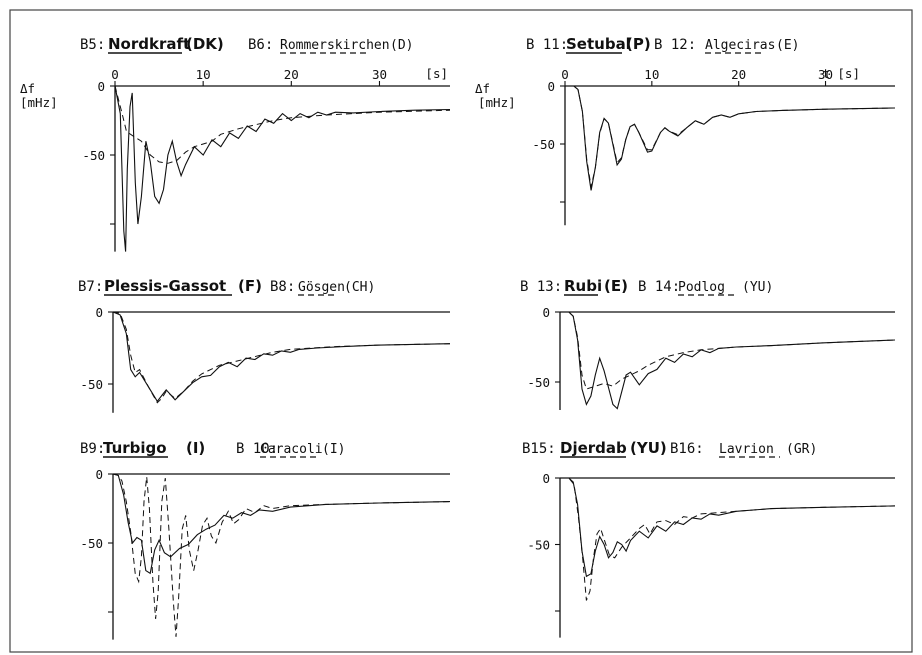 The image size is (922, 655). I want to click on panel-B13-B14: B 13: Rubi (E) B 14:Podlog (YU) 0 -50, so click(708, 343).